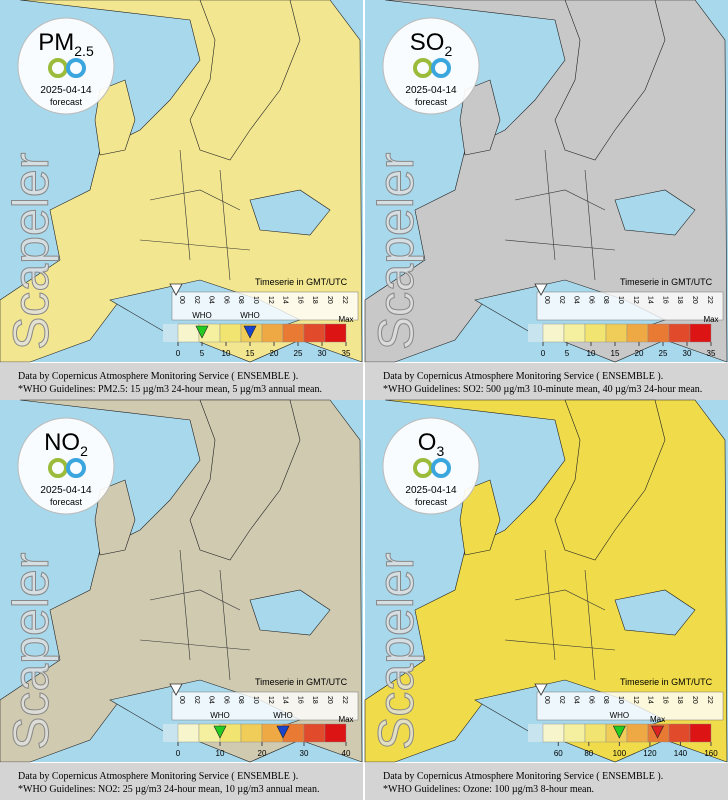 The width and height of the screenshot is (728, 800). Describe the element at coordinates (658, 732) in the screenshot. I see `max-marker` at that location.